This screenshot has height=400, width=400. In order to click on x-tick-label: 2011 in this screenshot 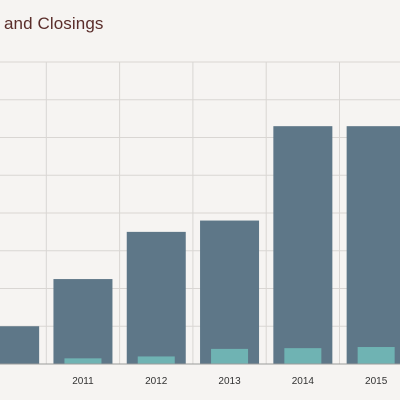, I will do `click(83, 381)`.